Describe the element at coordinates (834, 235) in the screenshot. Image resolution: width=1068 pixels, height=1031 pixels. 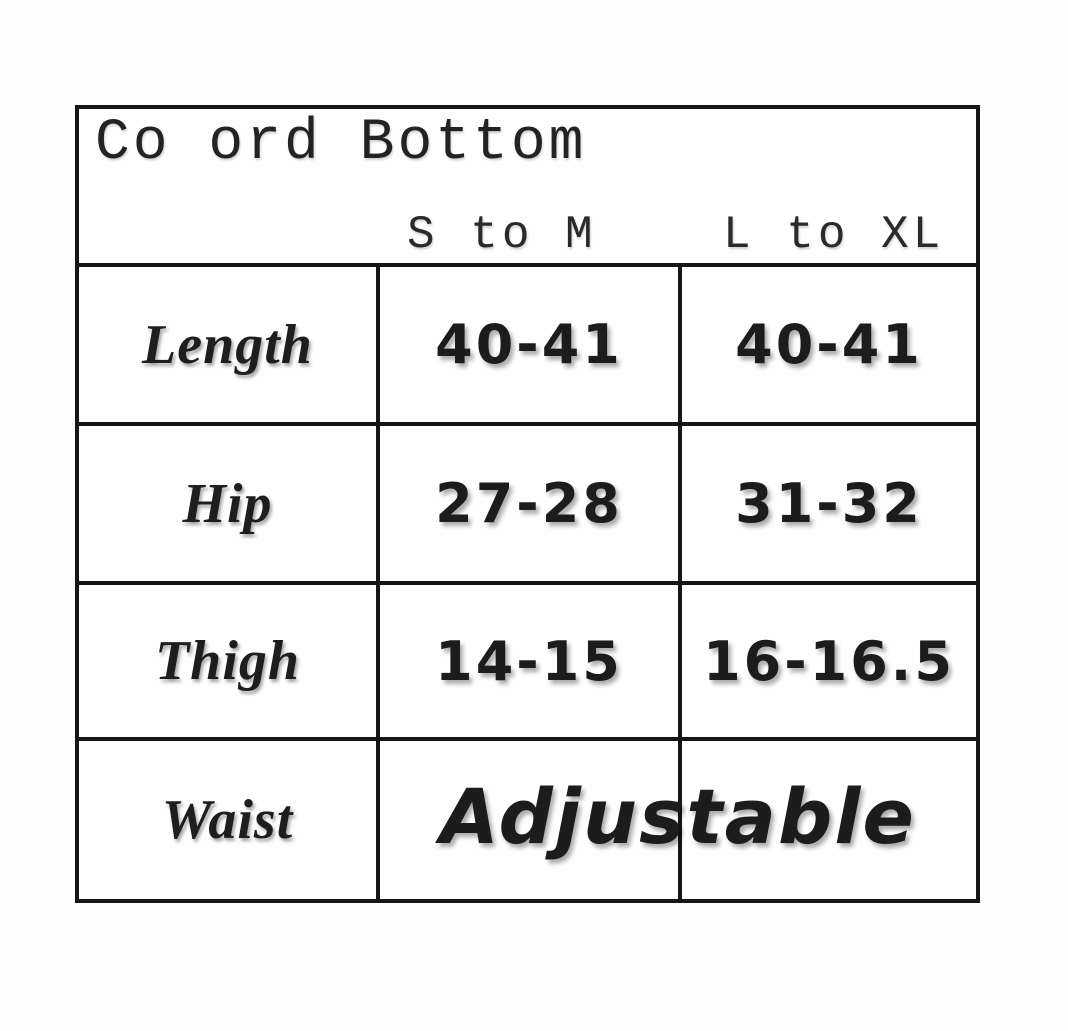
I see `column-header-l-to-xl: L to XL` at that location.